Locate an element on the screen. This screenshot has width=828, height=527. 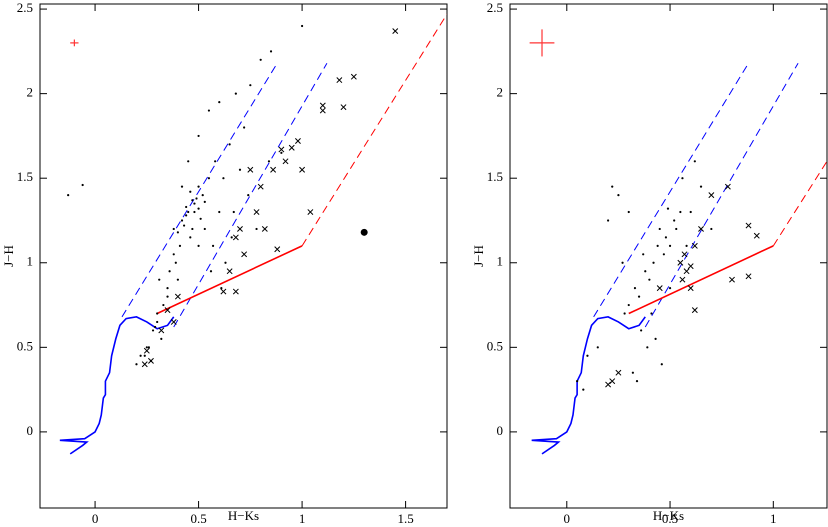
y-tick-label: 0.5 is located at coordinates (25, 345).